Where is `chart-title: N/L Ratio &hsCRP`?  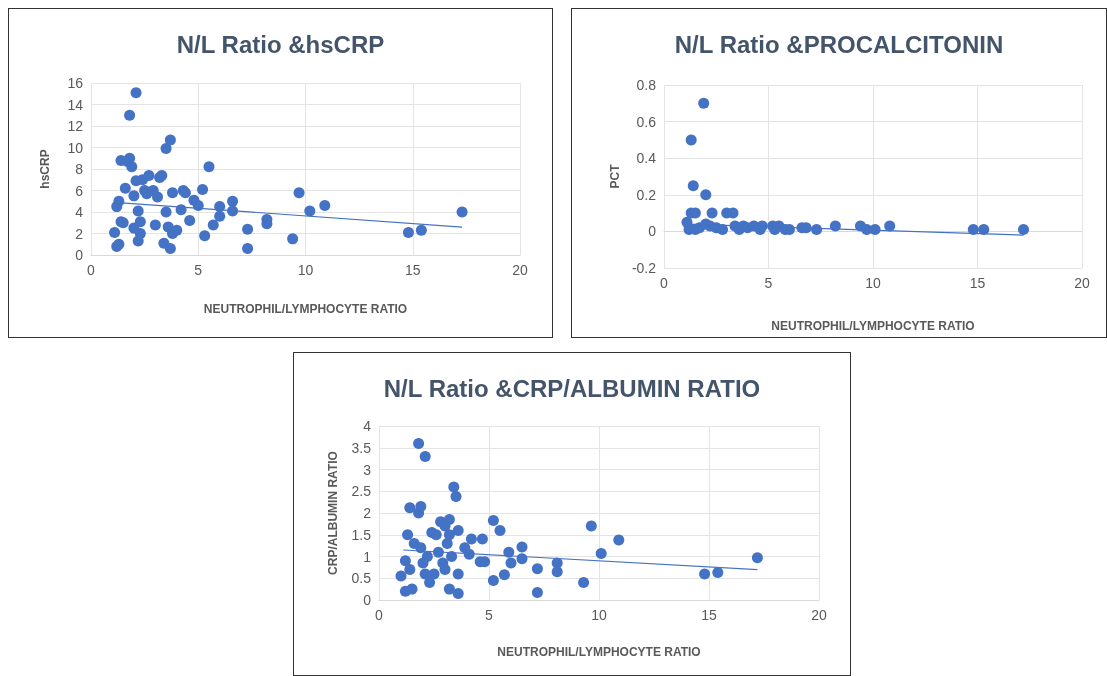 chart-title: N/L Ratio &hsCRP is located at coordinates (280, 44).